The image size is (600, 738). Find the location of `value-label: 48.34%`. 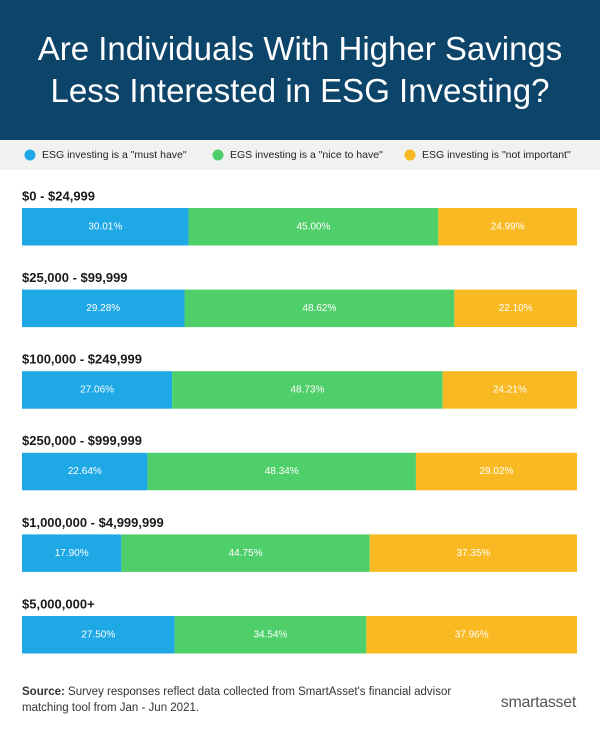

value-label: 48.34% is located at coordinates (282, 471).